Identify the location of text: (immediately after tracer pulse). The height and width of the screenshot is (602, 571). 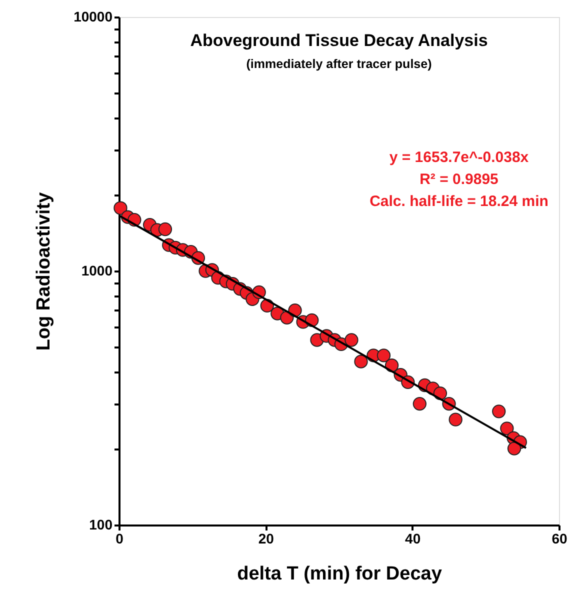
(339, 64).